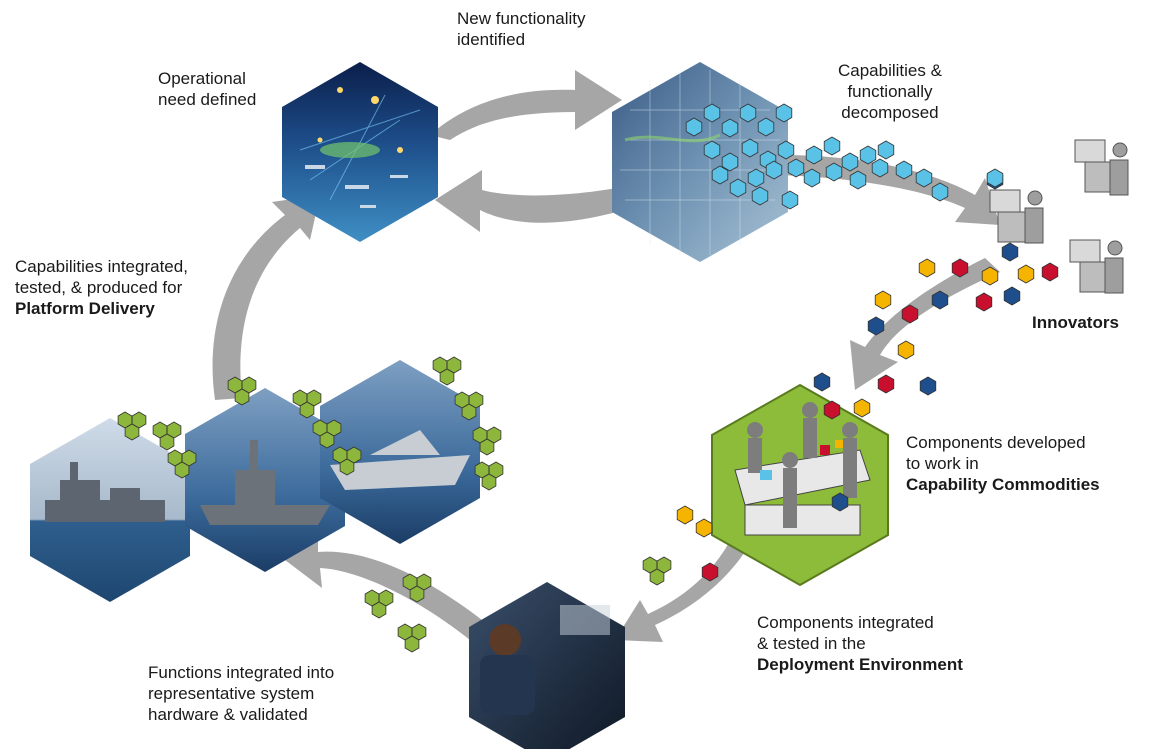 This screenshot has height=749, width=1149. I want to click on operational-scene-image, so click(360, 152).